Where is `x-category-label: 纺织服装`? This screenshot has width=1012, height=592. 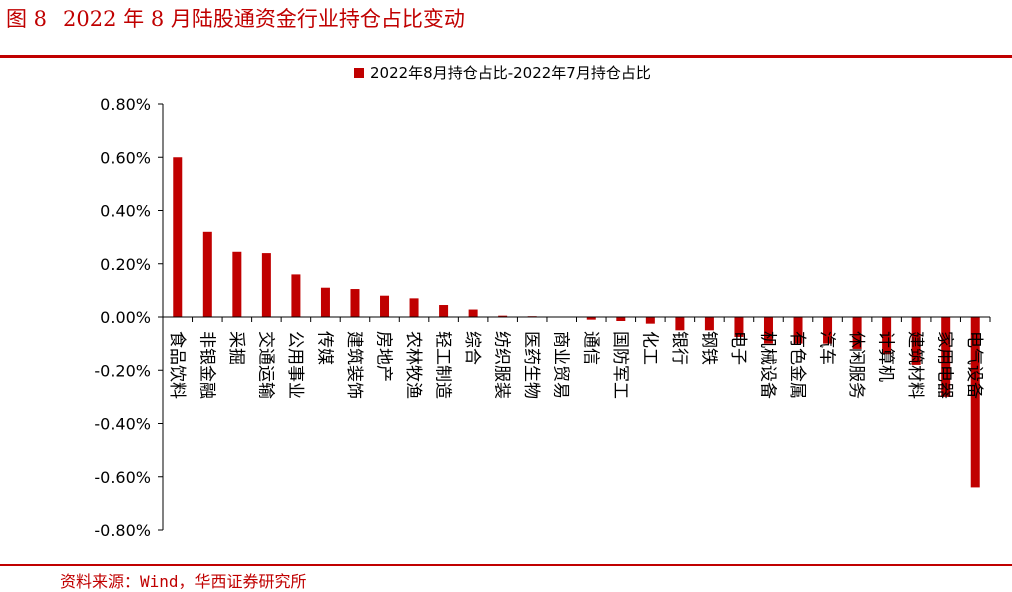
x-category-label: 纺织服装 is located at coordinates (502, 365).